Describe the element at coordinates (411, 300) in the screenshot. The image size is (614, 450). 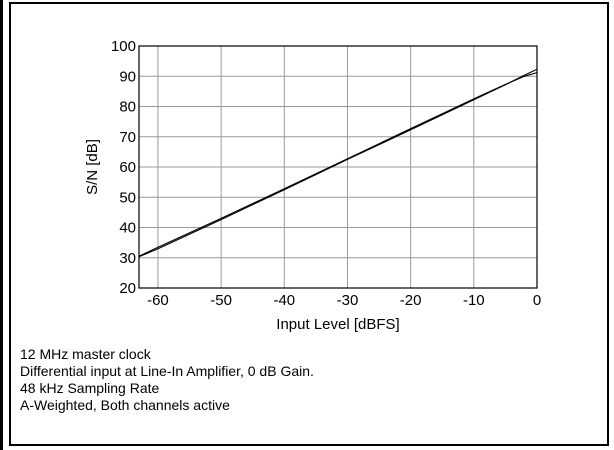
I see `x-tick-label: -20` at that location.